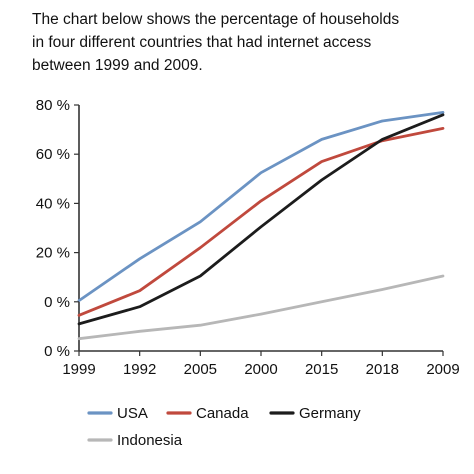  What do you see at coordinates (261, 307) in the screenshot?
I see `series-line-indonesia` at bounding box center [261, 307].